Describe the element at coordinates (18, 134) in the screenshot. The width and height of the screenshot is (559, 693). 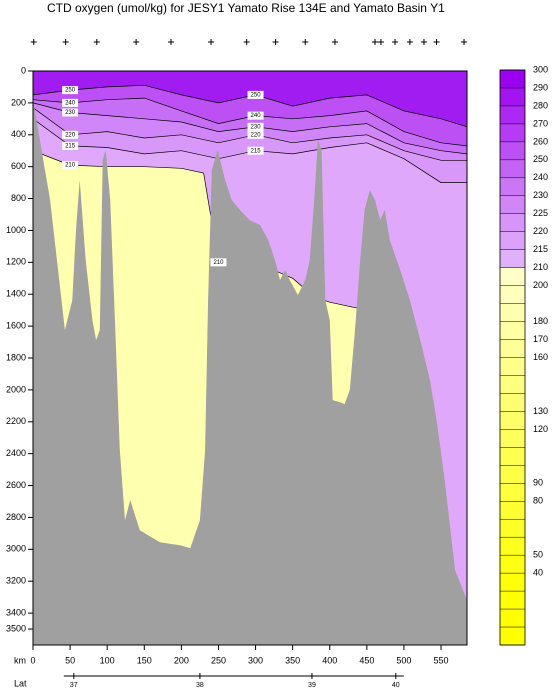
I see `y-tick-label: 400` at that location.